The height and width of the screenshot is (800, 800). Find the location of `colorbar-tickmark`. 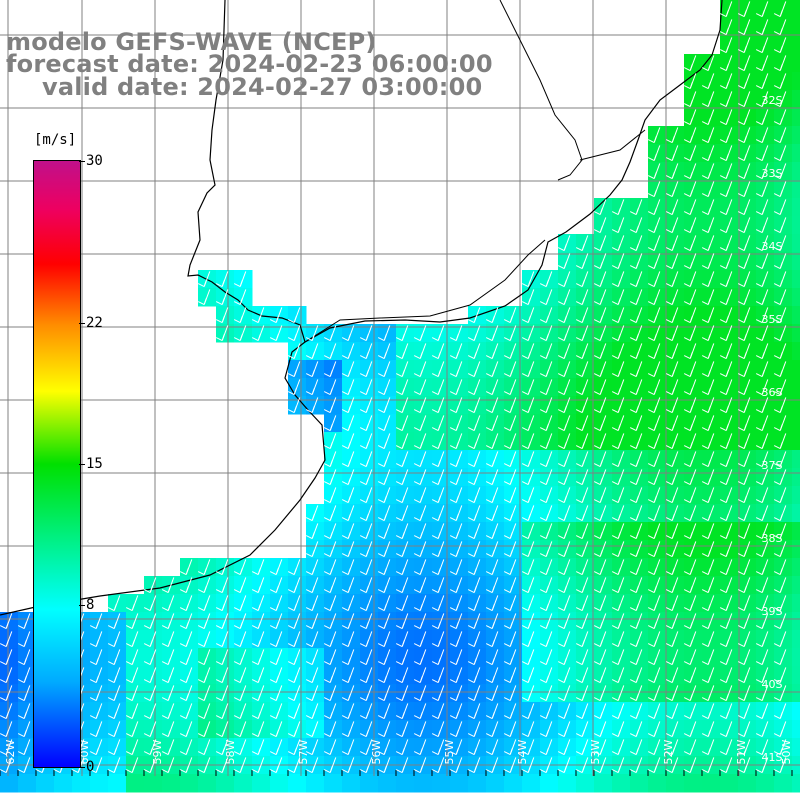

colorbar-tickmark is located at coordinates (82, 464).